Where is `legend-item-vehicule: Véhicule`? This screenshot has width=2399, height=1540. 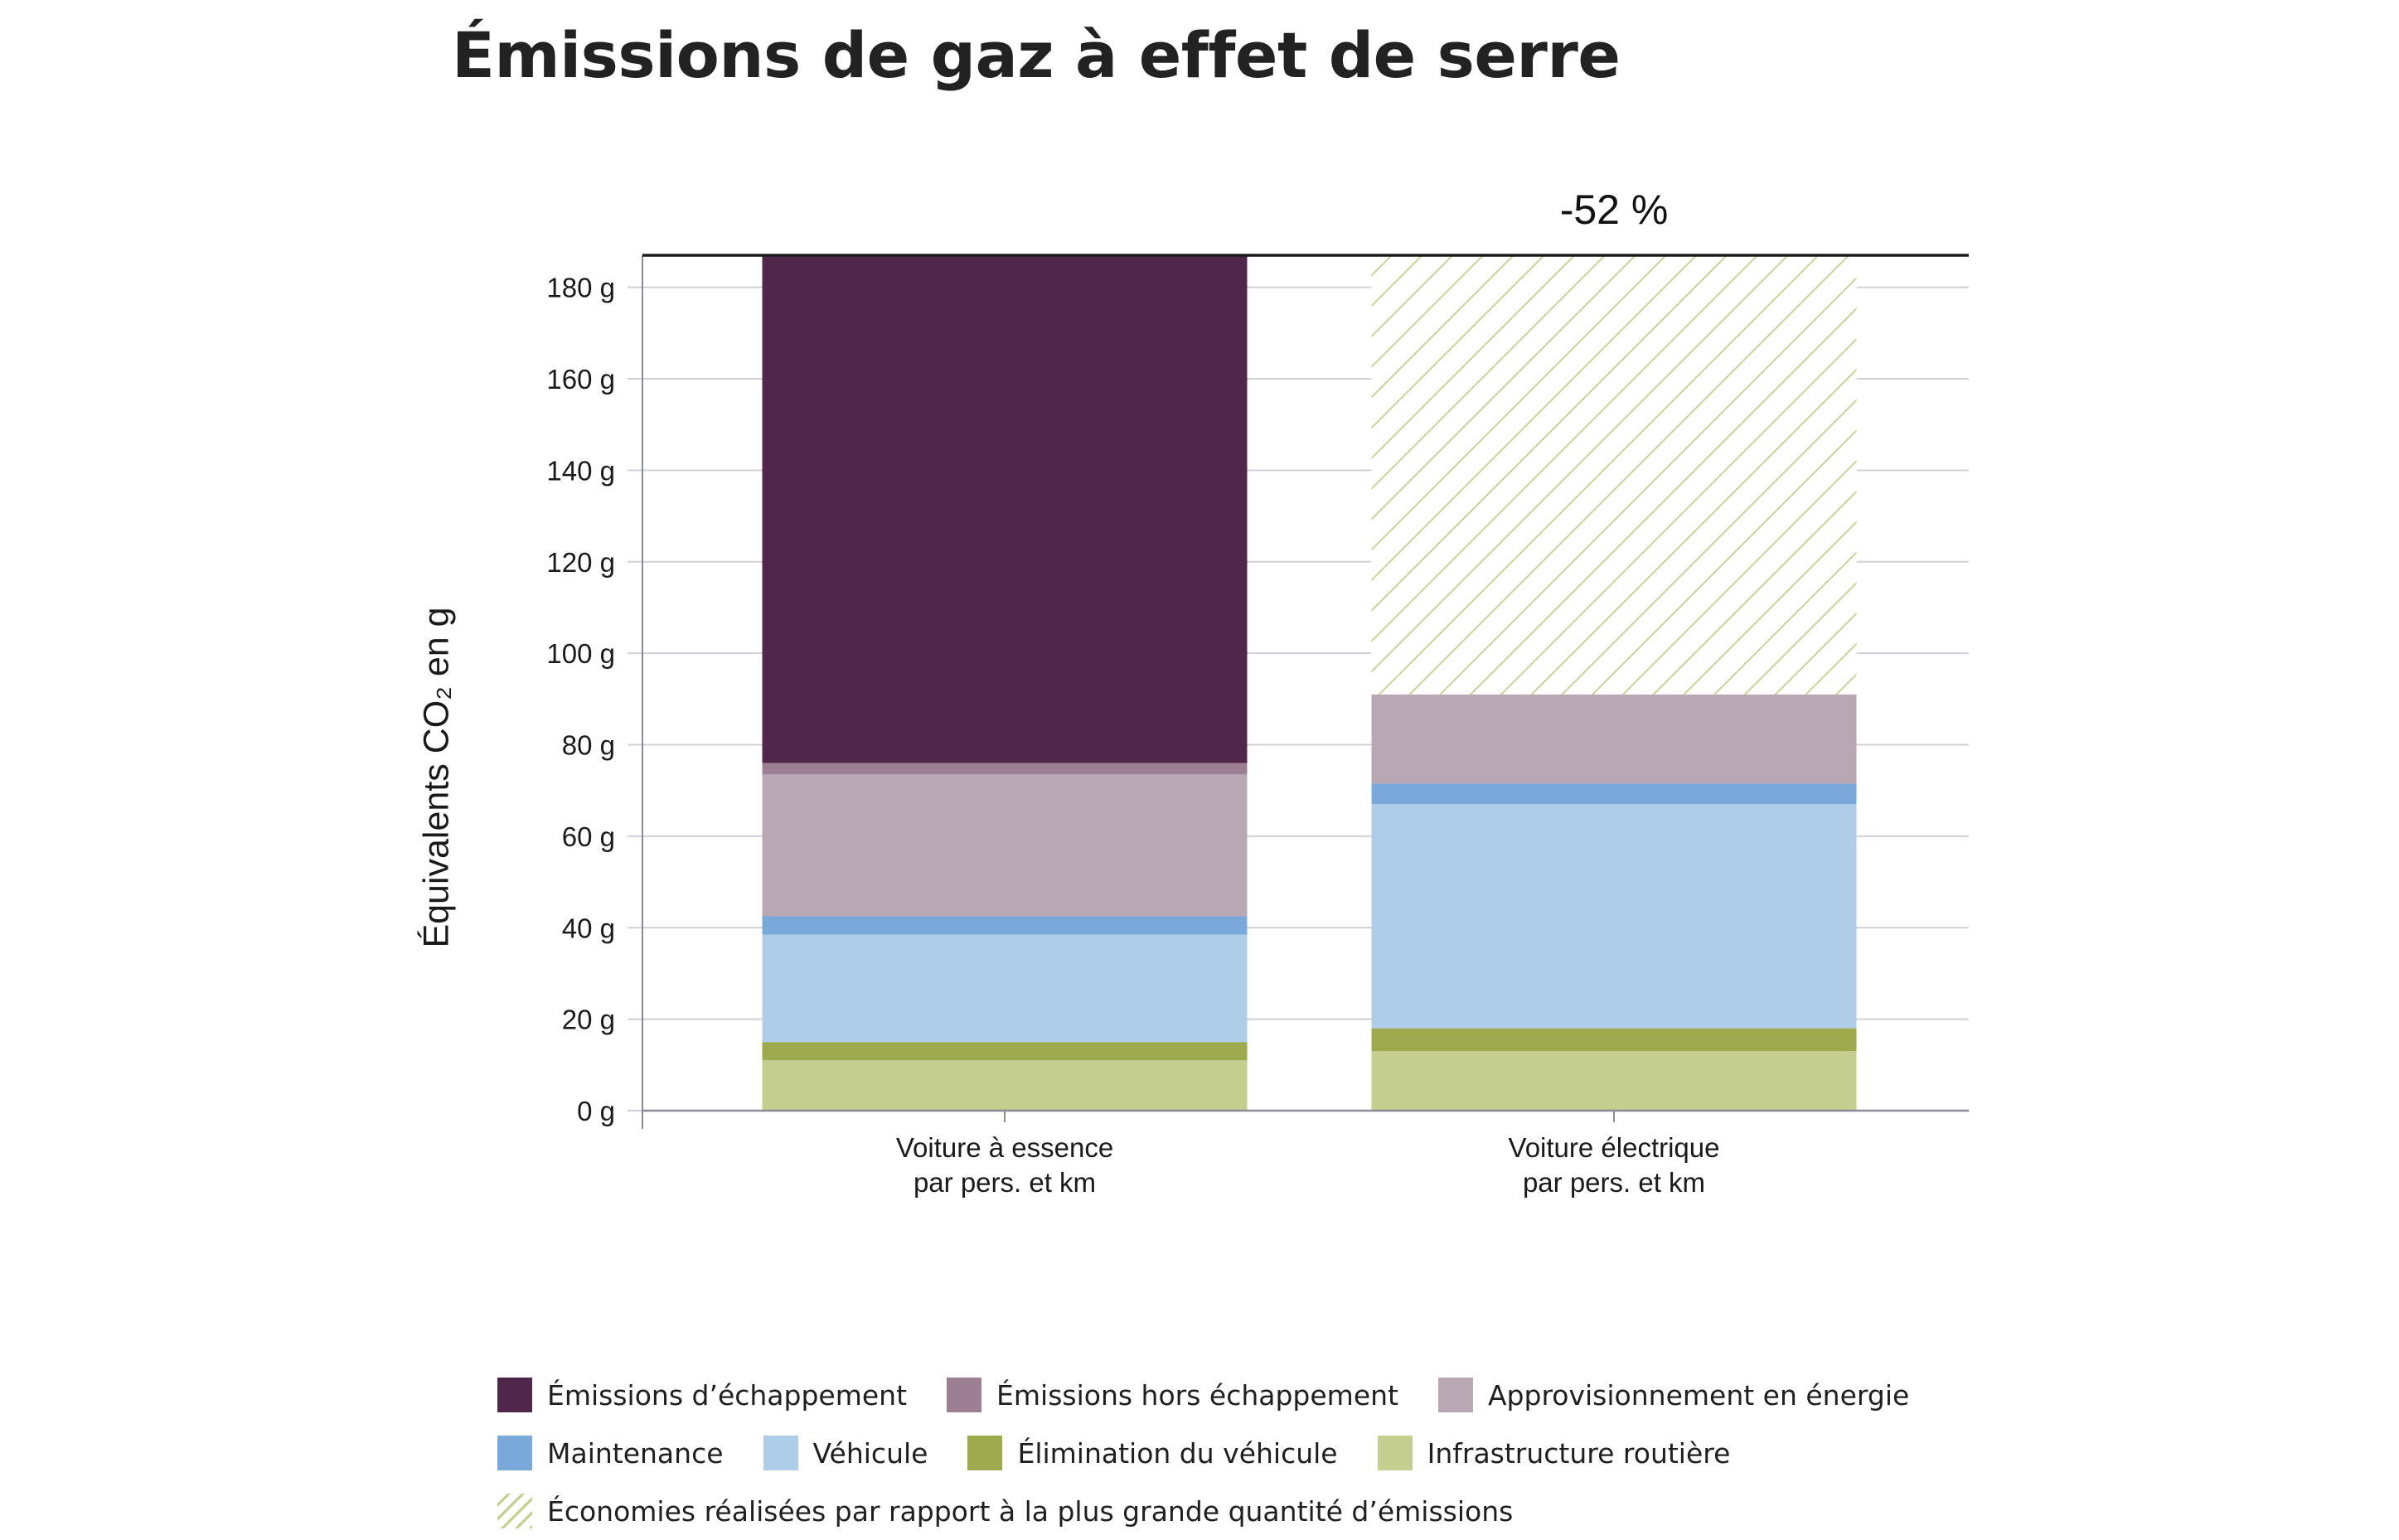
legend-item-vehicule: Véhicule is located at coordinates (845, 1453).